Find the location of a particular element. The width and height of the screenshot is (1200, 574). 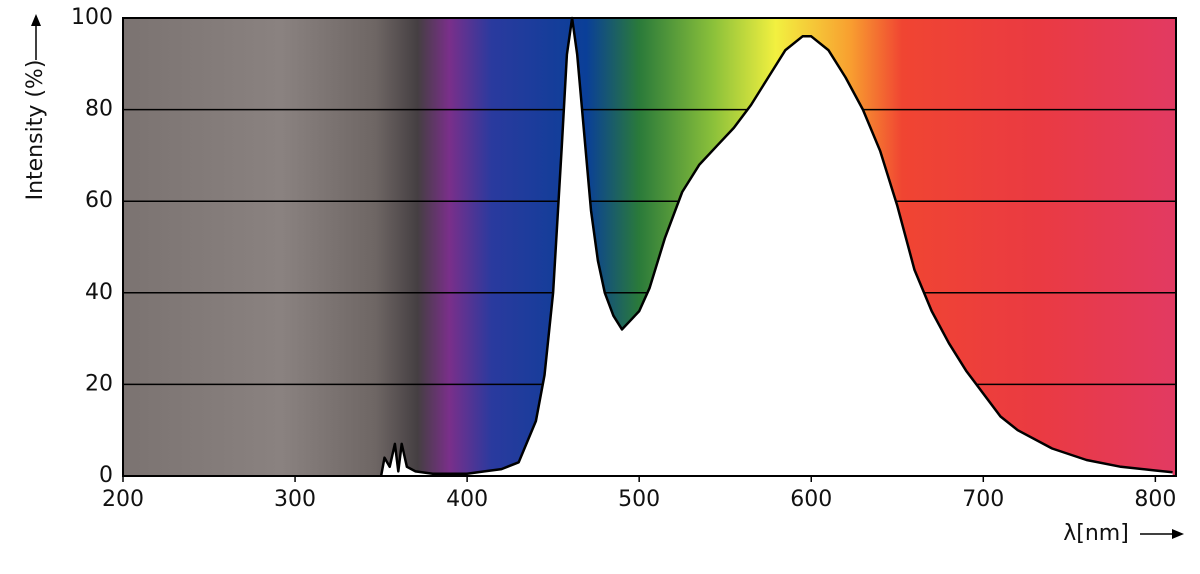

y-tick-label: 20 is located at coordinates (99, 383).